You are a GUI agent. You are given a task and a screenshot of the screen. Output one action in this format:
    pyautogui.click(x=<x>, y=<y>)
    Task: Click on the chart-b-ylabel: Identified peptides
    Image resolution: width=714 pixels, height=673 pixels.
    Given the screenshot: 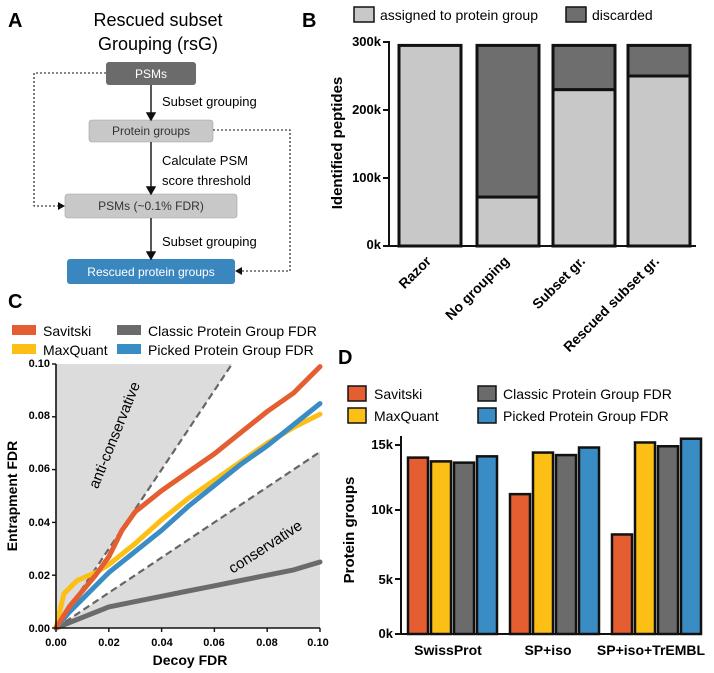 What is the action you would take?
    pyautogui.click(x=337, y=143)
    